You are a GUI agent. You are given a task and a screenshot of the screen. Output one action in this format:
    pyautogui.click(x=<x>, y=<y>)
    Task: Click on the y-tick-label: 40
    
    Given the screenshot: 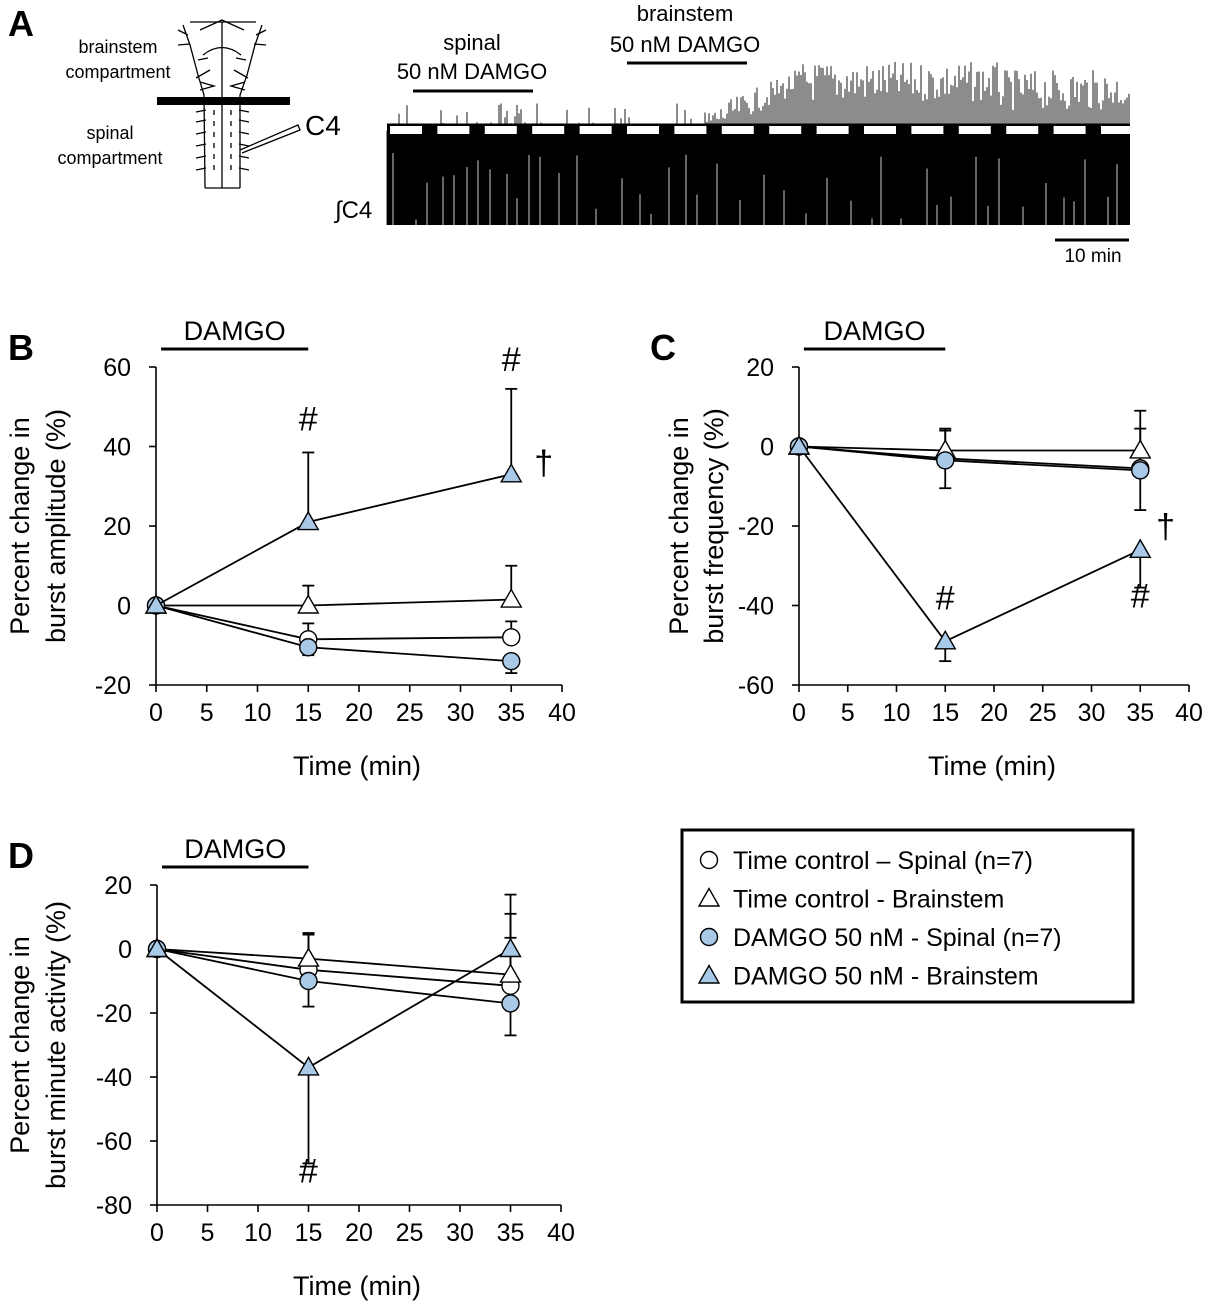 What is the action you would take?
    pyautogui.click(x=117, y=448)
    